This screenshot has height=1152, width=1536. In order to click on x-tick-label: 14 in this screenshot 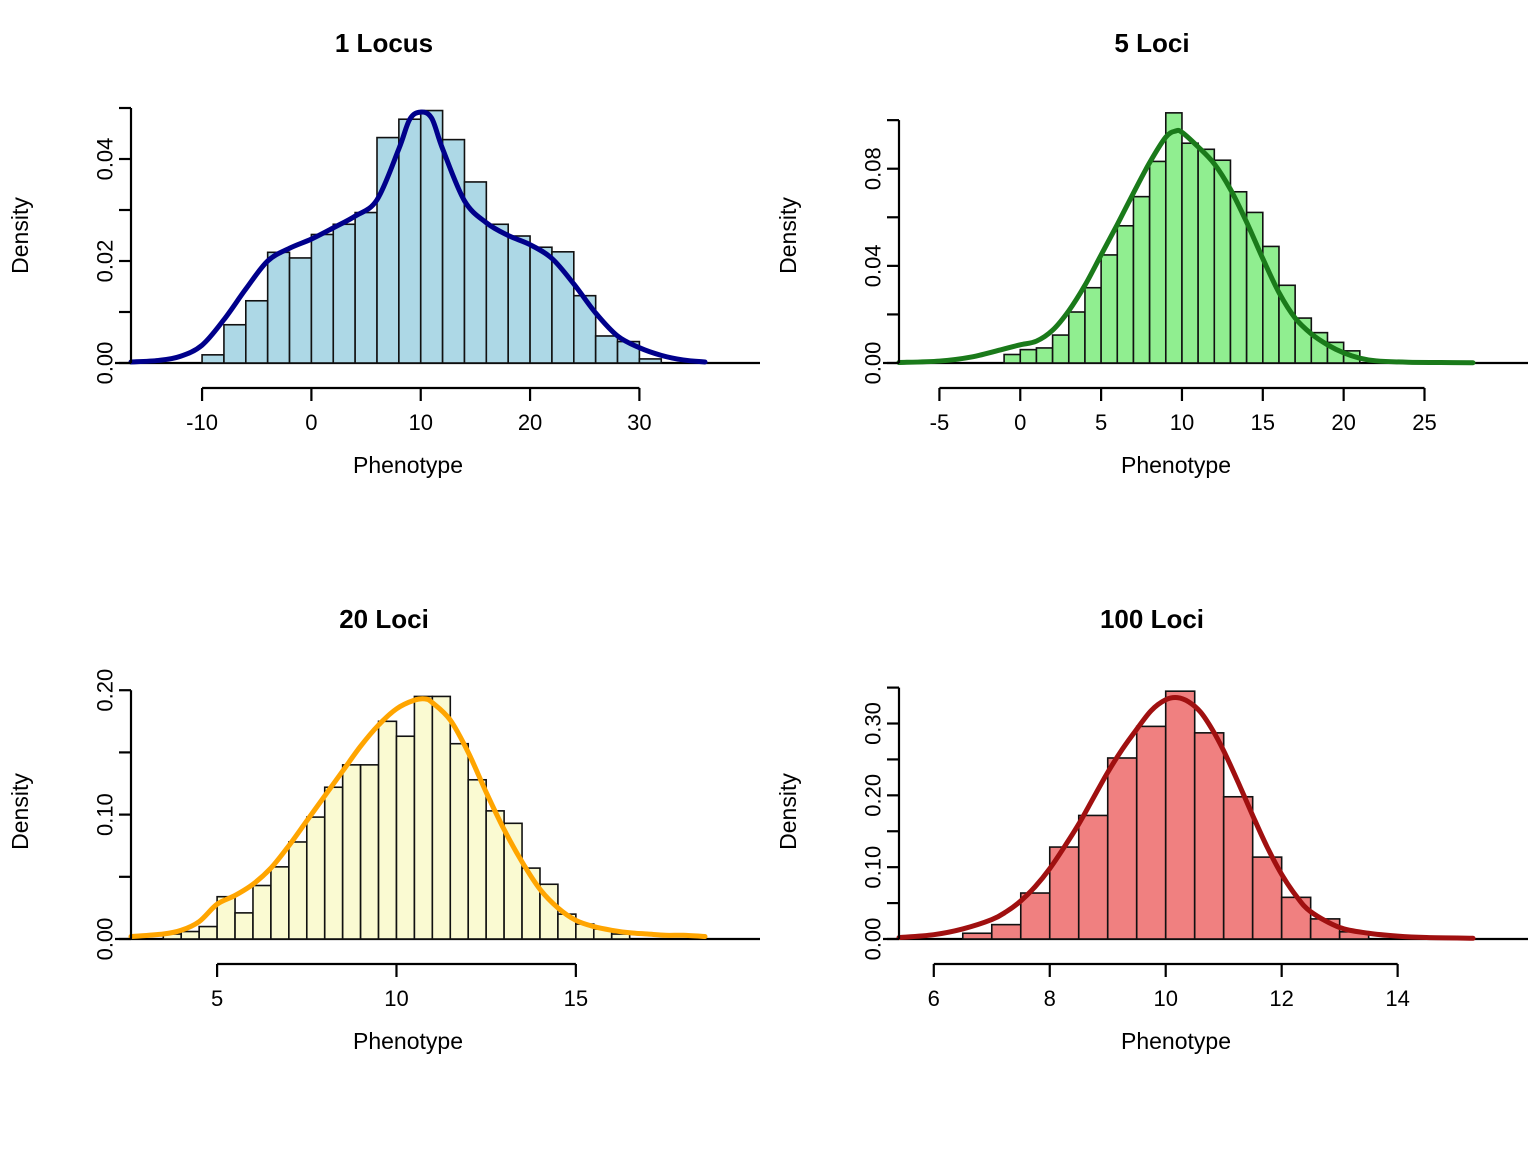, I will do `click(1397, 998)`.